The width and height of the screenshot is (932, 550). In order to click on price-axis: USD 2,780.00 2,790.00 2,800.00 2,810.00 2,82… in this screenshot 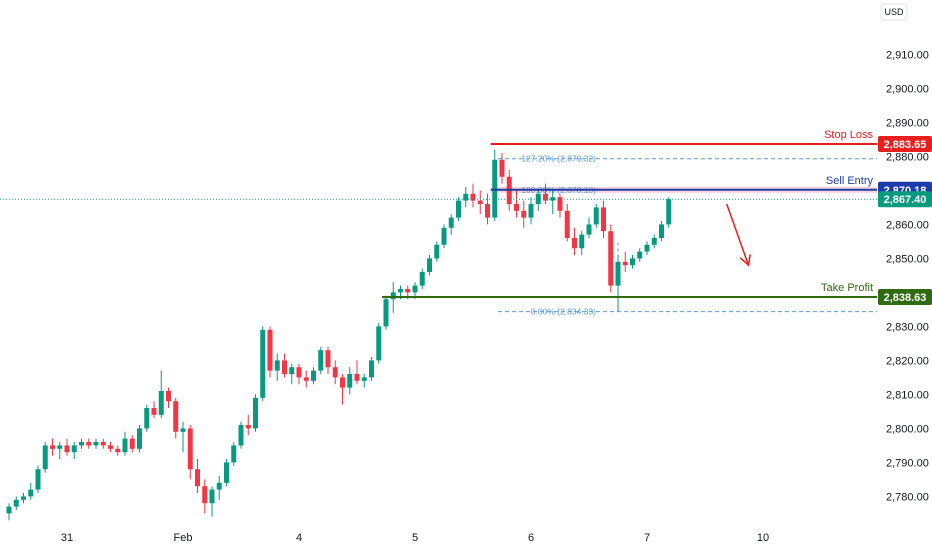, I will do `click(904, 253)`.